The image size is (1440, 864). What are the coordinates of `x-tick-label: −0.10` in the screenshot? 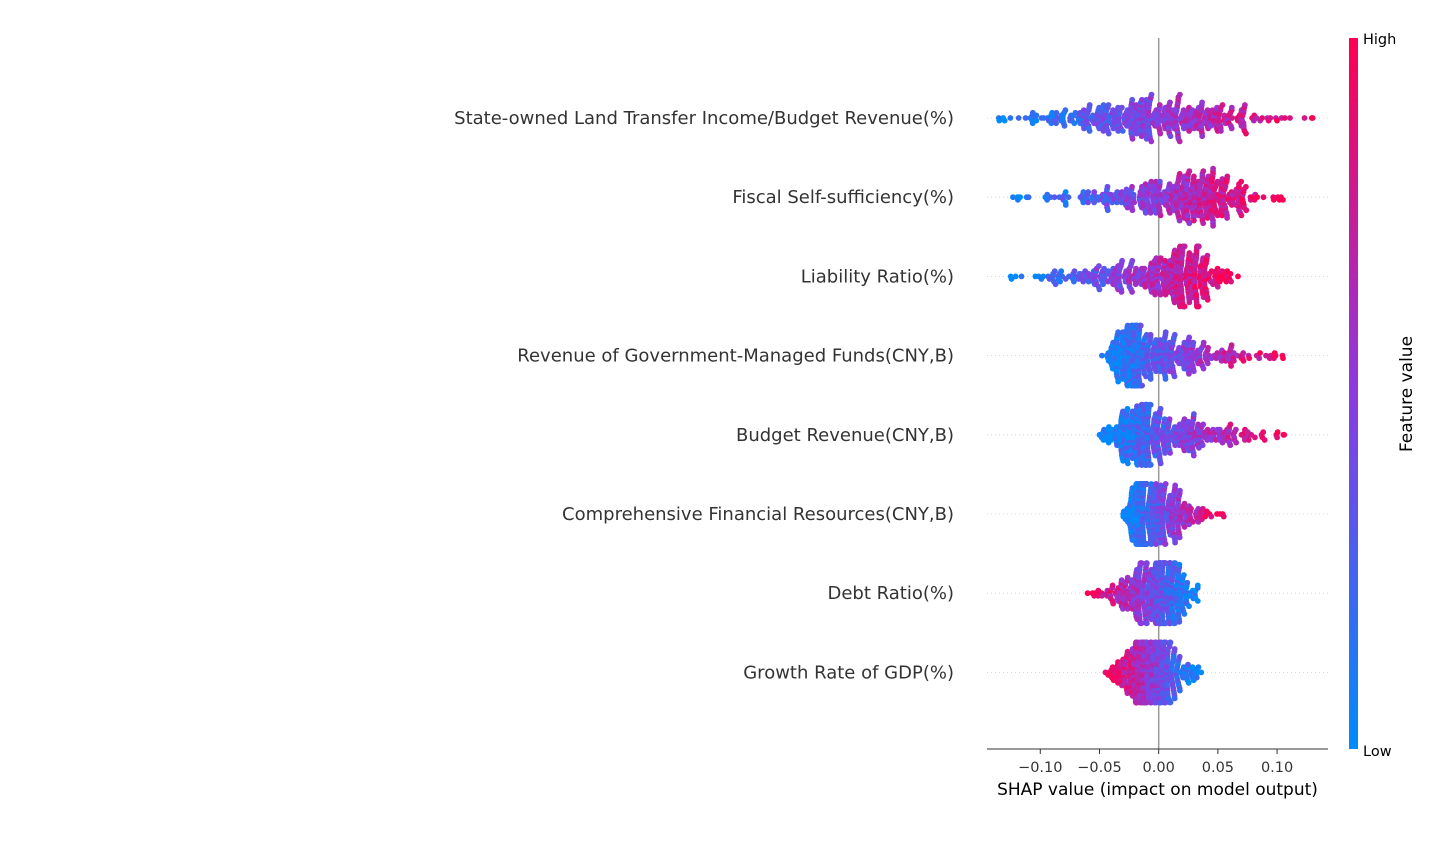 It's located at (1040, 768).